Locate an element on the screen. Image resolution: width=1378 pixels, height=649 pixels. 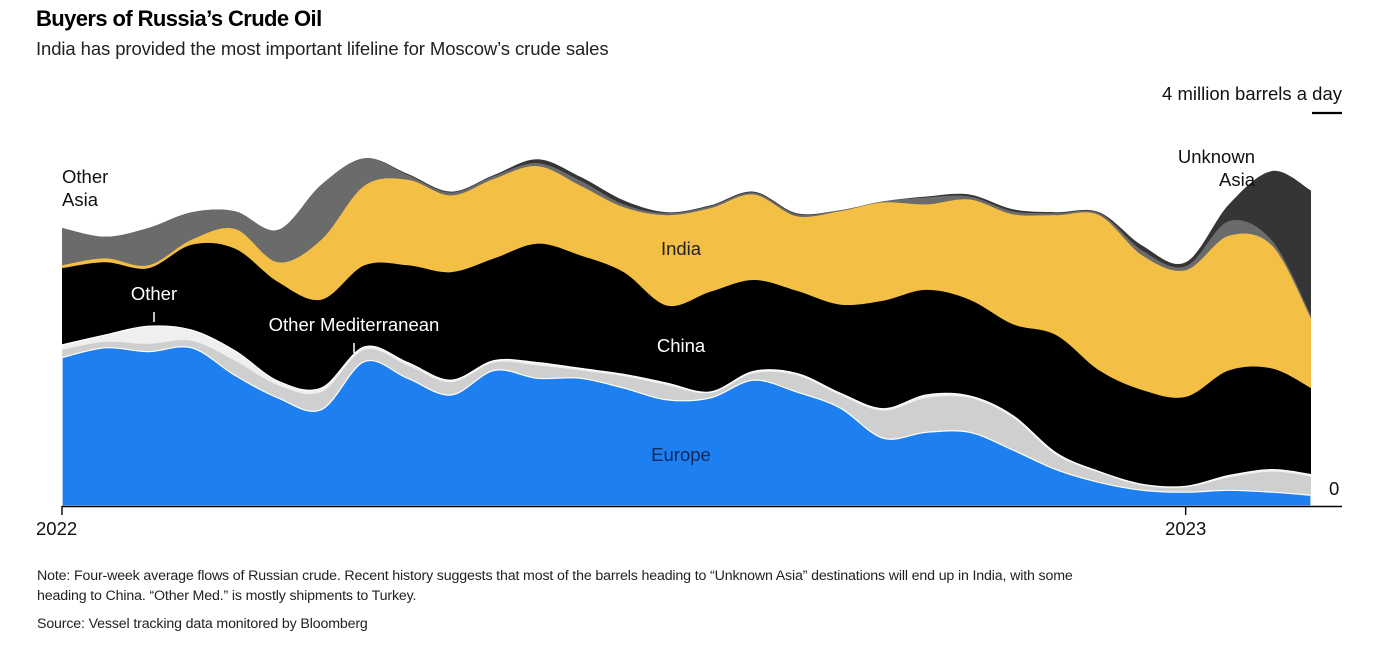
y-zero-label: 0 is located at coordinates (1334, 488).